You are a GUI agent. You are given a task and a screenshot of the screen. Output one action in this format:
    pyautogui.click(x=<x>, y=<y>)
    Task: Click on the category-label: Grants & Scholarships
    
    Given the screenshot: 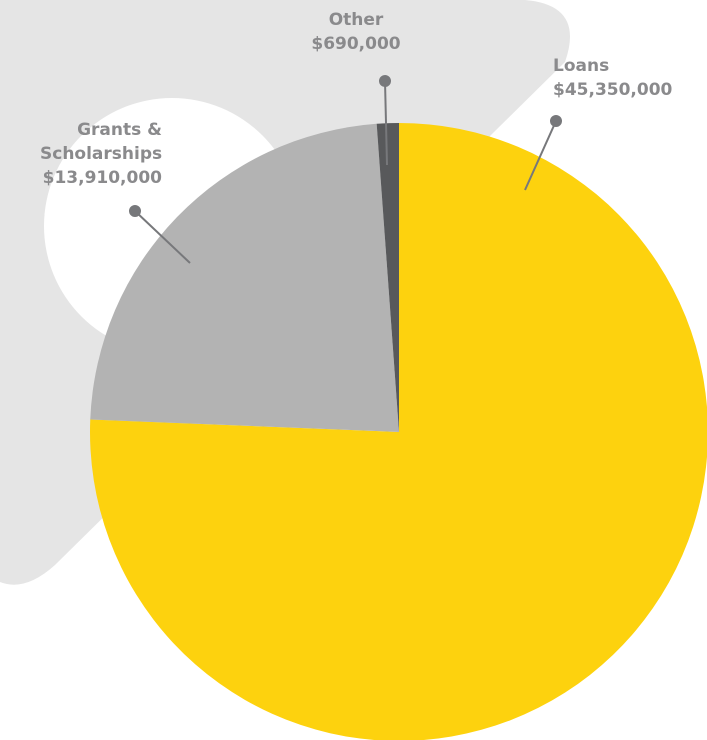 What is the action you would take?
    pyautogui.click(x=101, y=142)
    